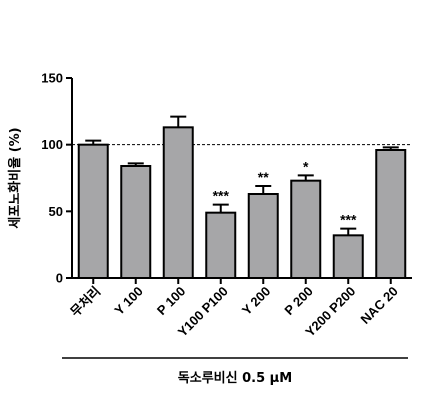 This screenshot has width=427, height=400. What do you see at coordinates (52, 78) in the screenshot?
I see `y-tick-label: 150` at bounding box center [52, 78].